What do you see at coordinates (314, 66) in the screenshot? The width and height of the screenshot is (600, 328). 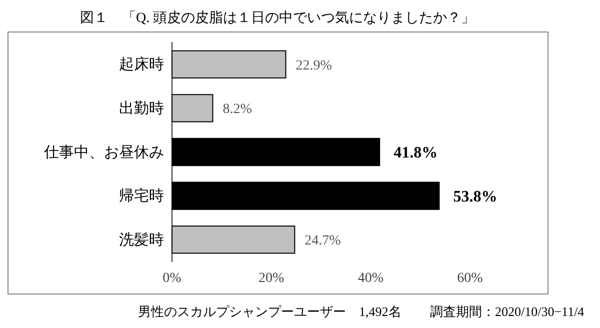 I see `data-label: 22.9%` at bounding box center [314, 66].